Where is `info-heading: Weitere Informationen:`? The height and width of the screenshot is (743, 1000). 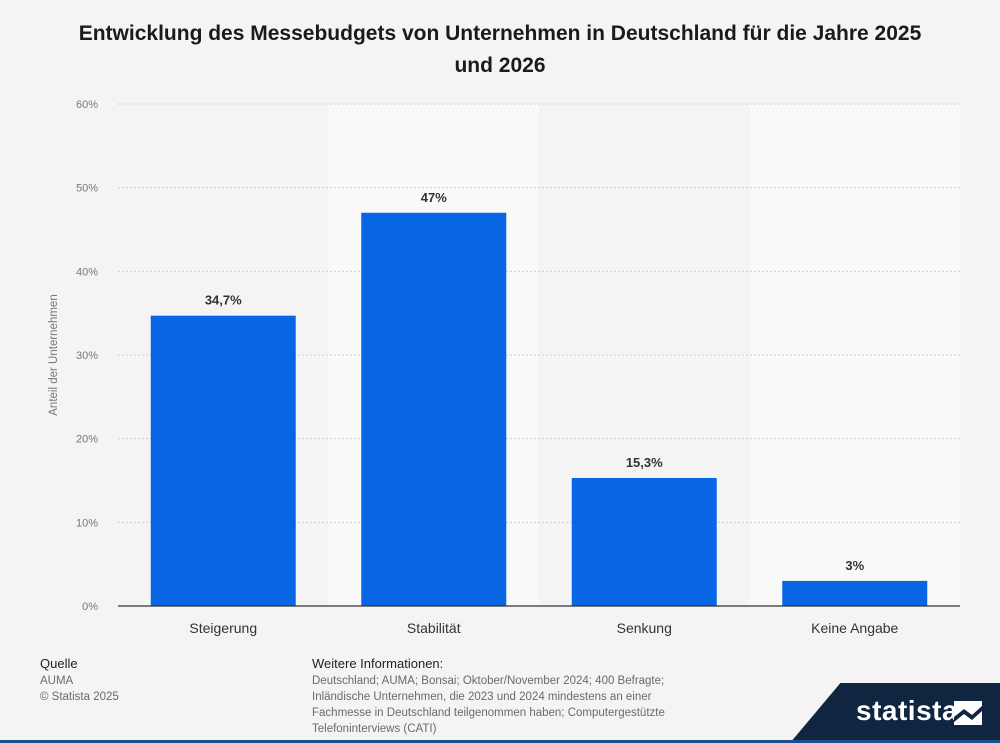
info-heading: Weitere Informationen: is located at coordinates (378, 663).